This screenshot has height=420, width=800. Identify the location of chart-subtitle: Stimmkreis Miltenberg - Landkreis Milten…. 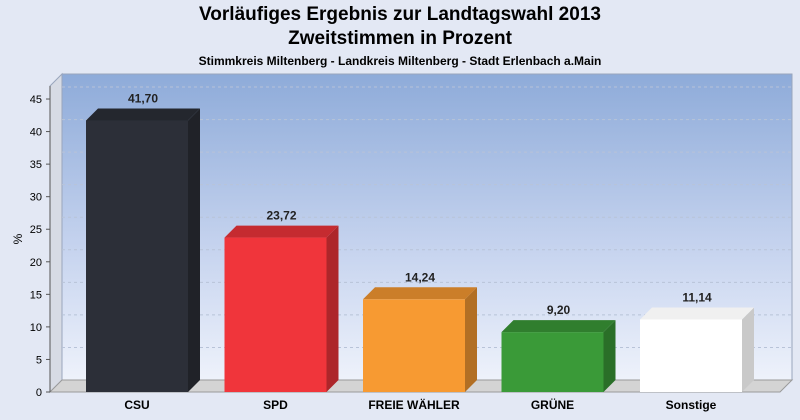
(400, 61).